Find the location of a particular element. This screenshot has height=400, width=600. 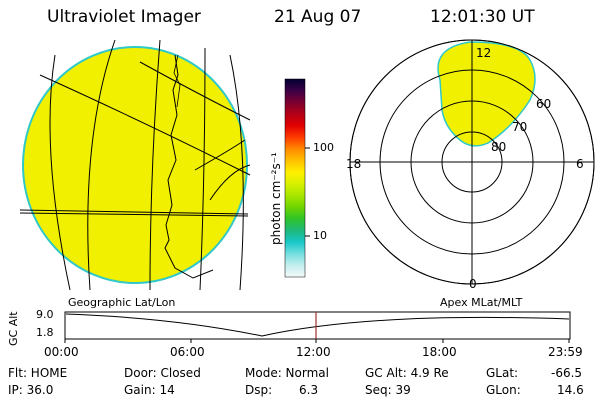

lat-label-60: 60 is located at coordinates (544, 104).